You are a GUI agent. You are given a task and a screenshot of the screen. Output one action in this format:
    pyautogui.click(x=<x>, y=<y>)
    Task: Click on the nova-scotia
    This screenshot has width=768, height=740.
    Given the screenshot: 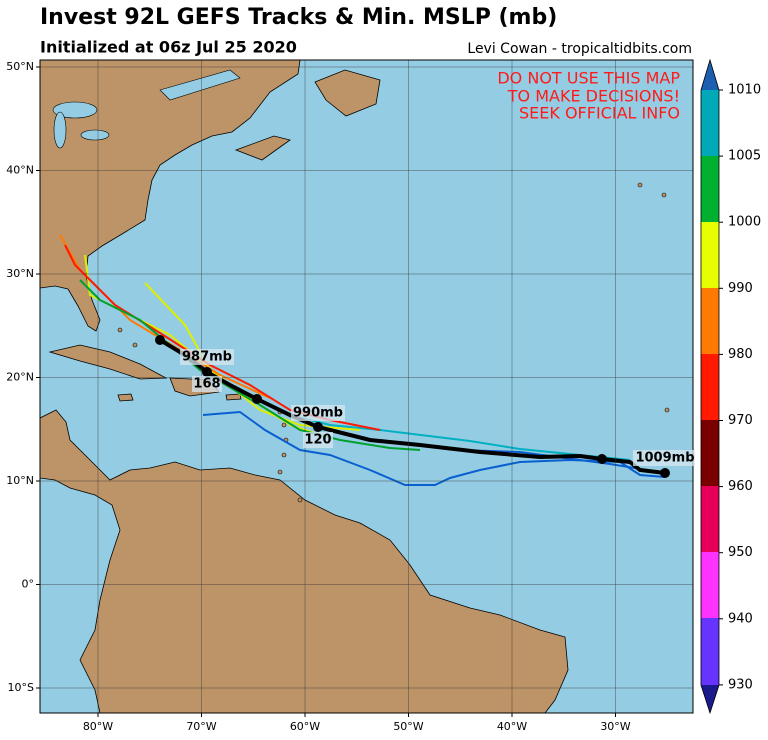 What is the action you would take?
    pyautogui.click(x=262, y=148)
    